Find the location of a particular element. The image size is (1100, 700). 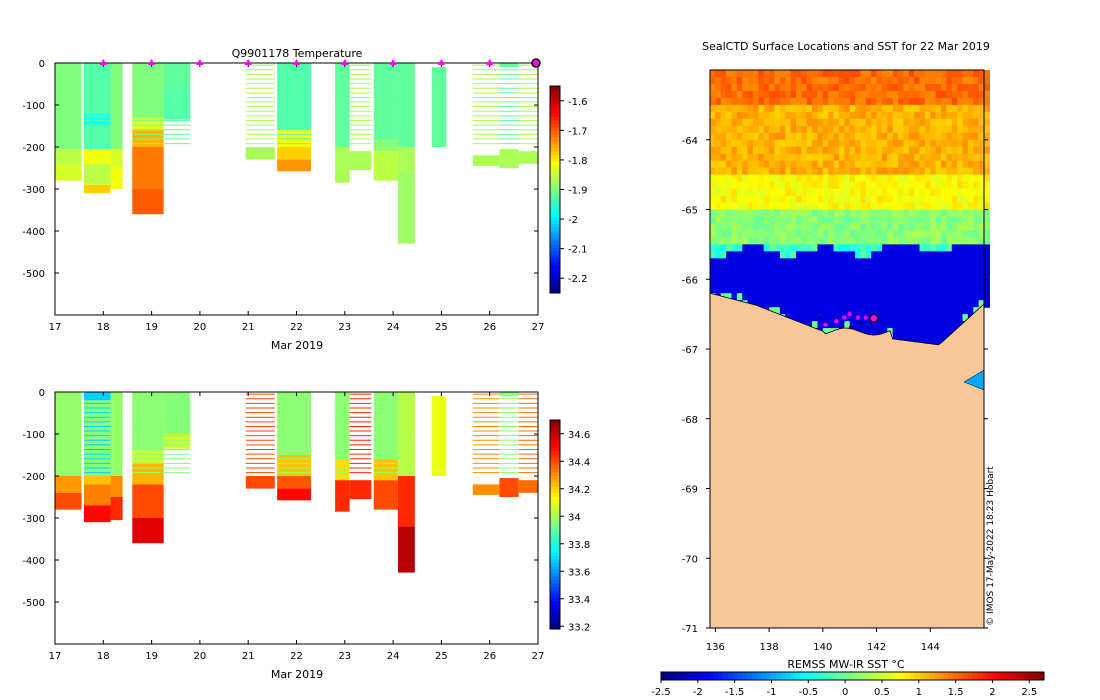

x-tick-label: 136 is located at coordinates (715, 647).